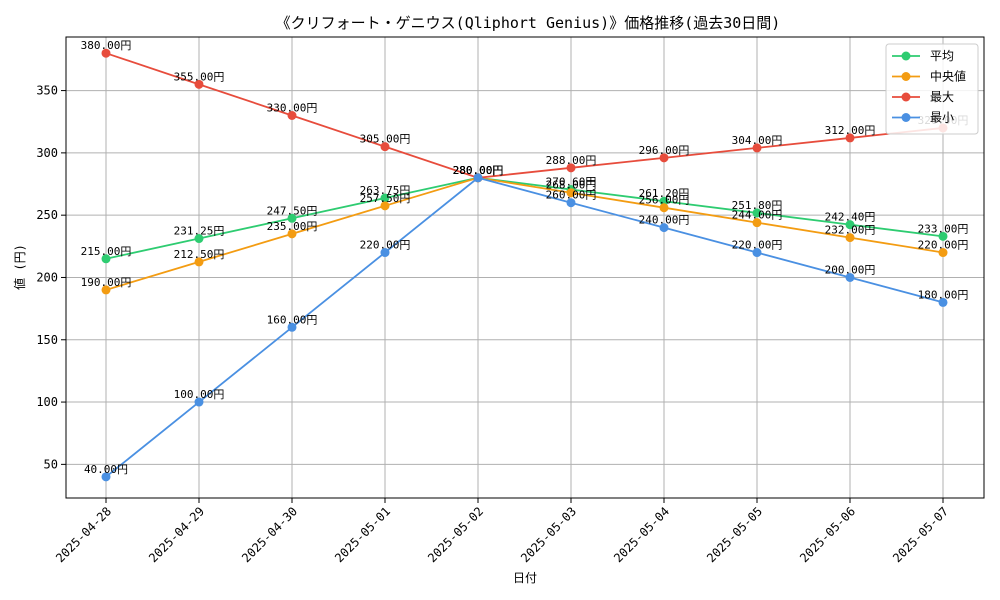  What do you see at coordinates (106, 251) in the screenshot?
I see `data-label: 215.00円` at bounding box center [106, 251].